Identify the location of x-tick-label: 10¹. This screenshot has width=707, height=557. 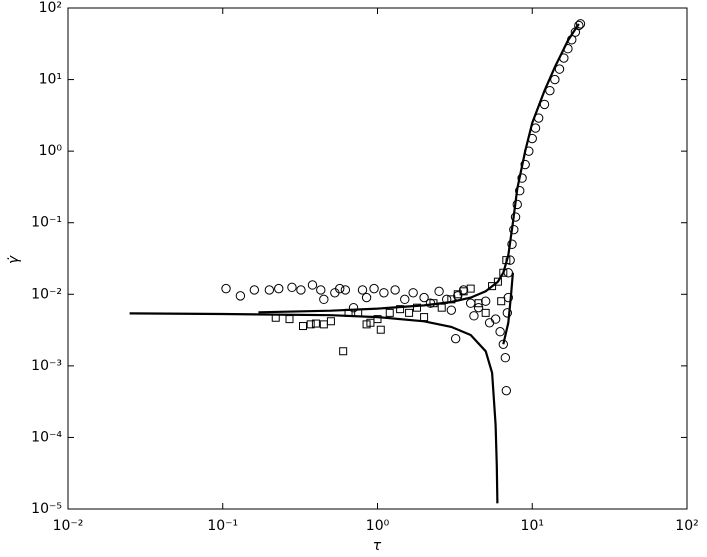
(532, 526).